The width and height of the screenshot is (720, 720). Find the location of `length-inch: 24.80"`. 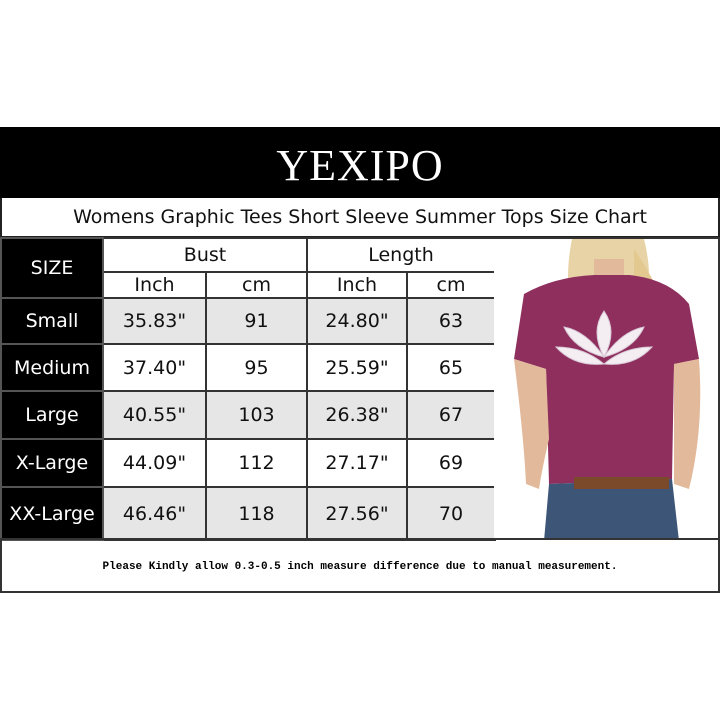

length-inch: 24.80" is located at coordinates (357, 321).